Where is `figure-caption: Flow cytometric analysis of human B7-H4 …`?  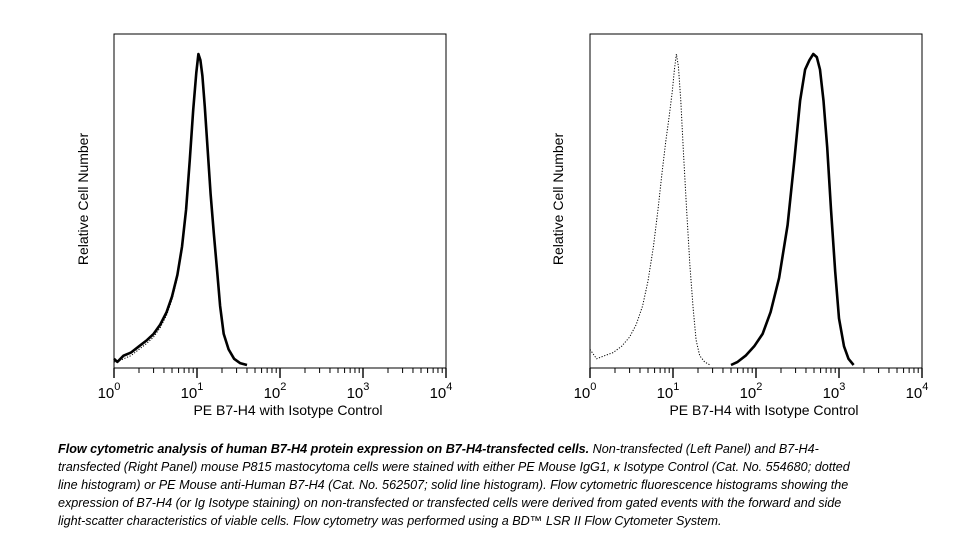 figure-caption: Flow cytometric analysis of human B7-H4 … is located at coordinates (458, 485).